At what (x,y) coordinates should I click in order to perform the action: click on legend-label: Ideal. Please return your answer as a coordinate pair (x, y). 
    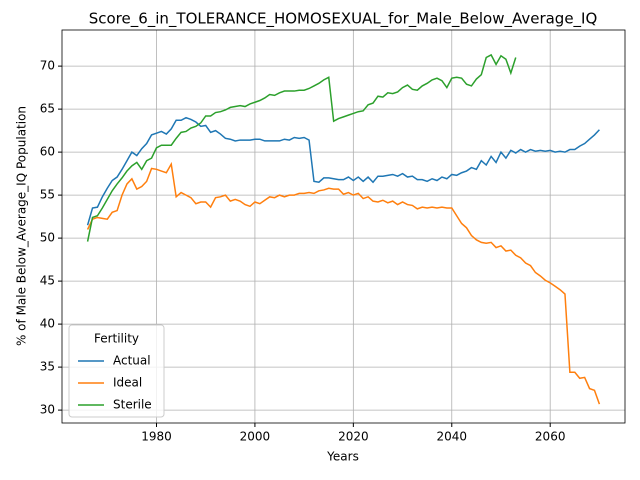
    Looking at the image, I should click on (127, 383).